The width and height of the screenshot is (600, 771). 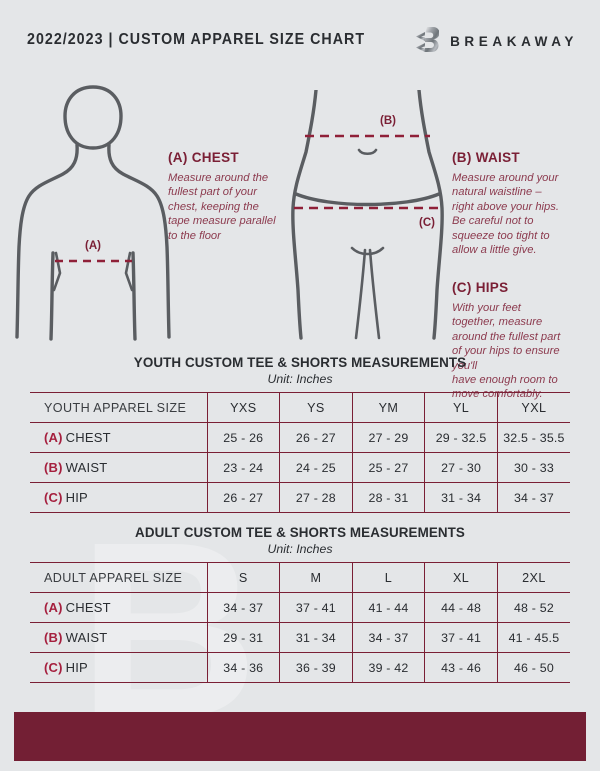 What do you see at coordinates (486, 157) in the screenshot?
I see `callout-waist-title: (B) WAIST` at bounding box center [486, 157].